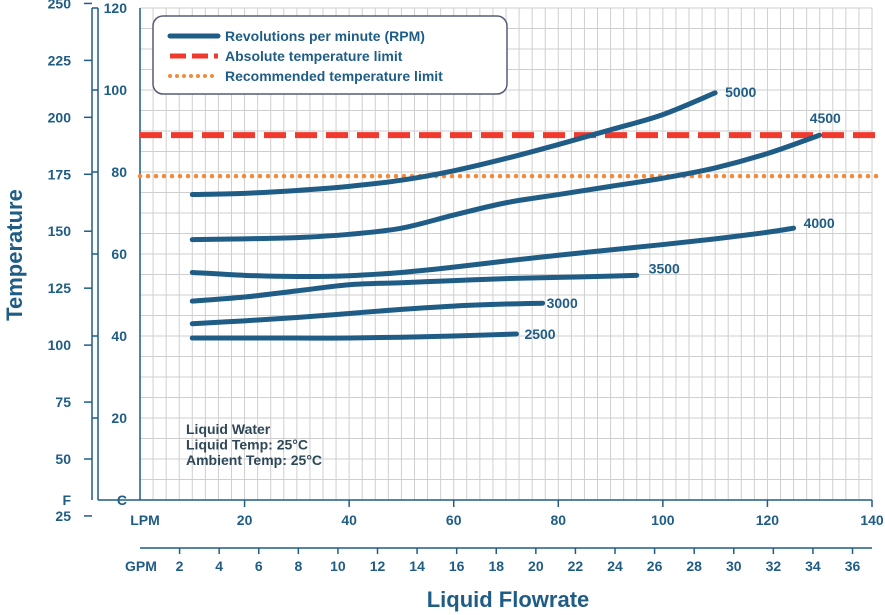  What do you see at coordinates (63, 516) in the screenshot?
I see `tick-label-fahrenheit: 25` at bounding box center [63, 516].